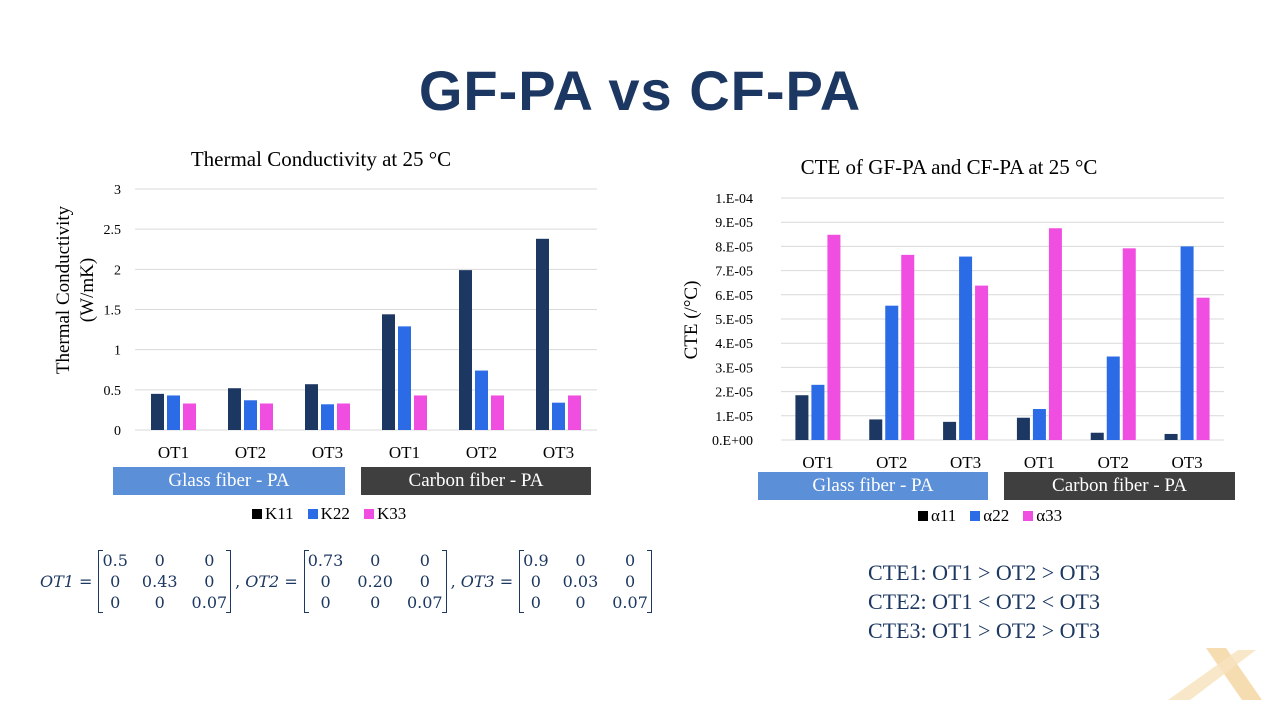 The width and height of the screenshot is (1280, 720). Describe the element at coordinates (159, 581) in the screenshot. I see `matrix-cell: 0.43` at that location.